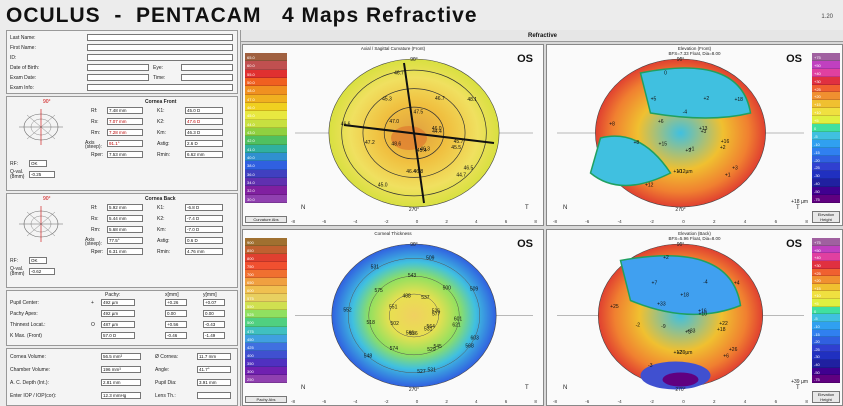 This screenshot has height=406, width=843. I want to click on eye-label: OS, so click(794, 59).